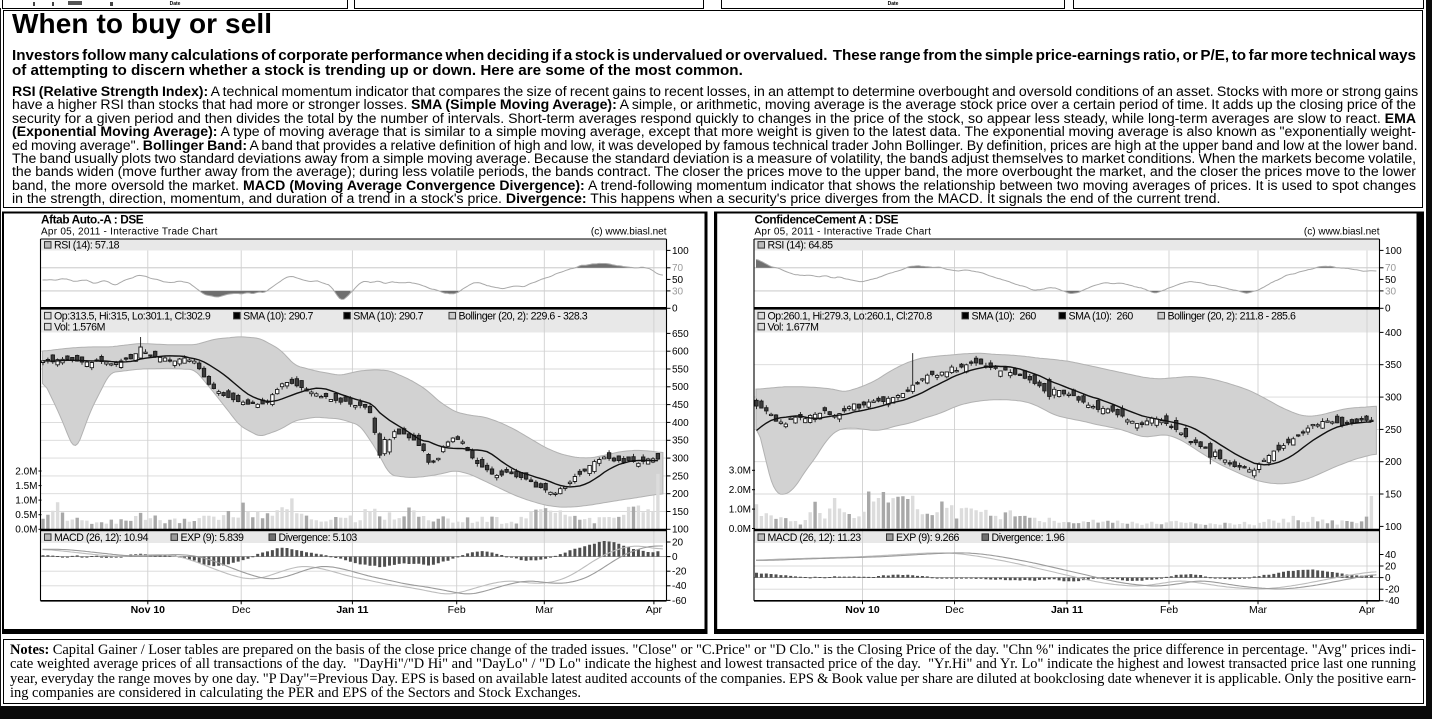 This screenshot has height=719, width=1432. I want to click on svg-text: MACD (26, 12): 10.94, so click(101, 538).